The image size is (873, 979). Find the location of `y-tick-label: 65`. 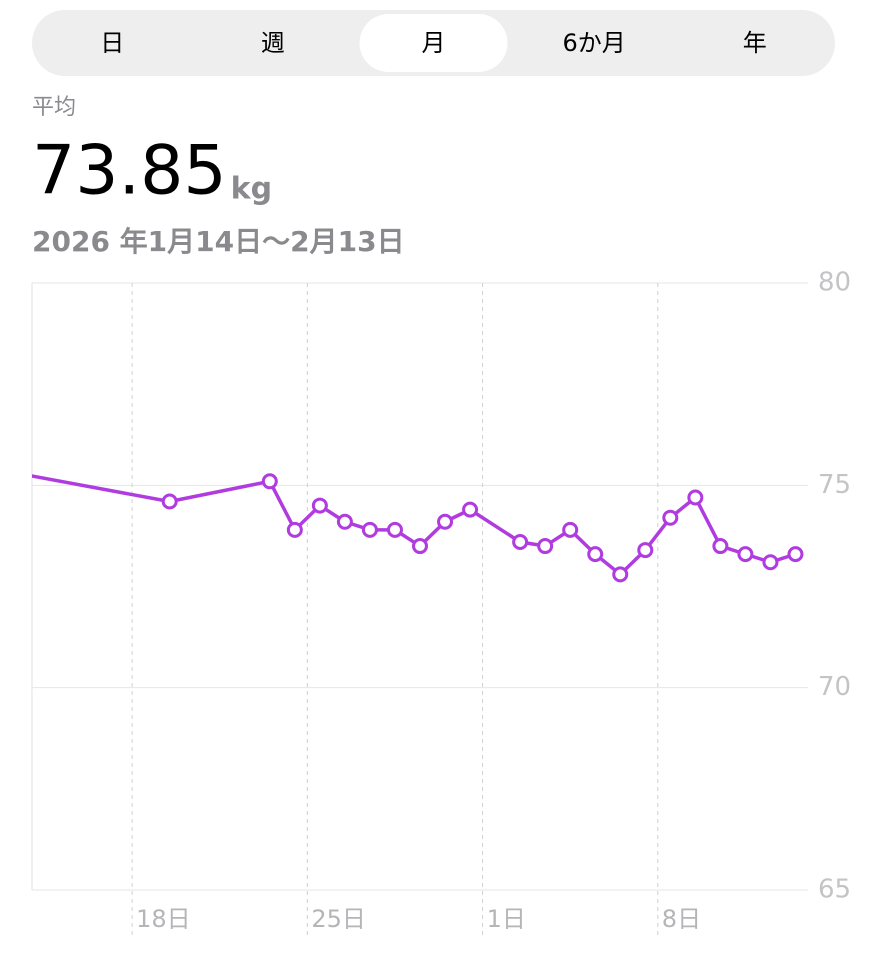

y-tick-label: 65 is located at coordinates (834, 890).